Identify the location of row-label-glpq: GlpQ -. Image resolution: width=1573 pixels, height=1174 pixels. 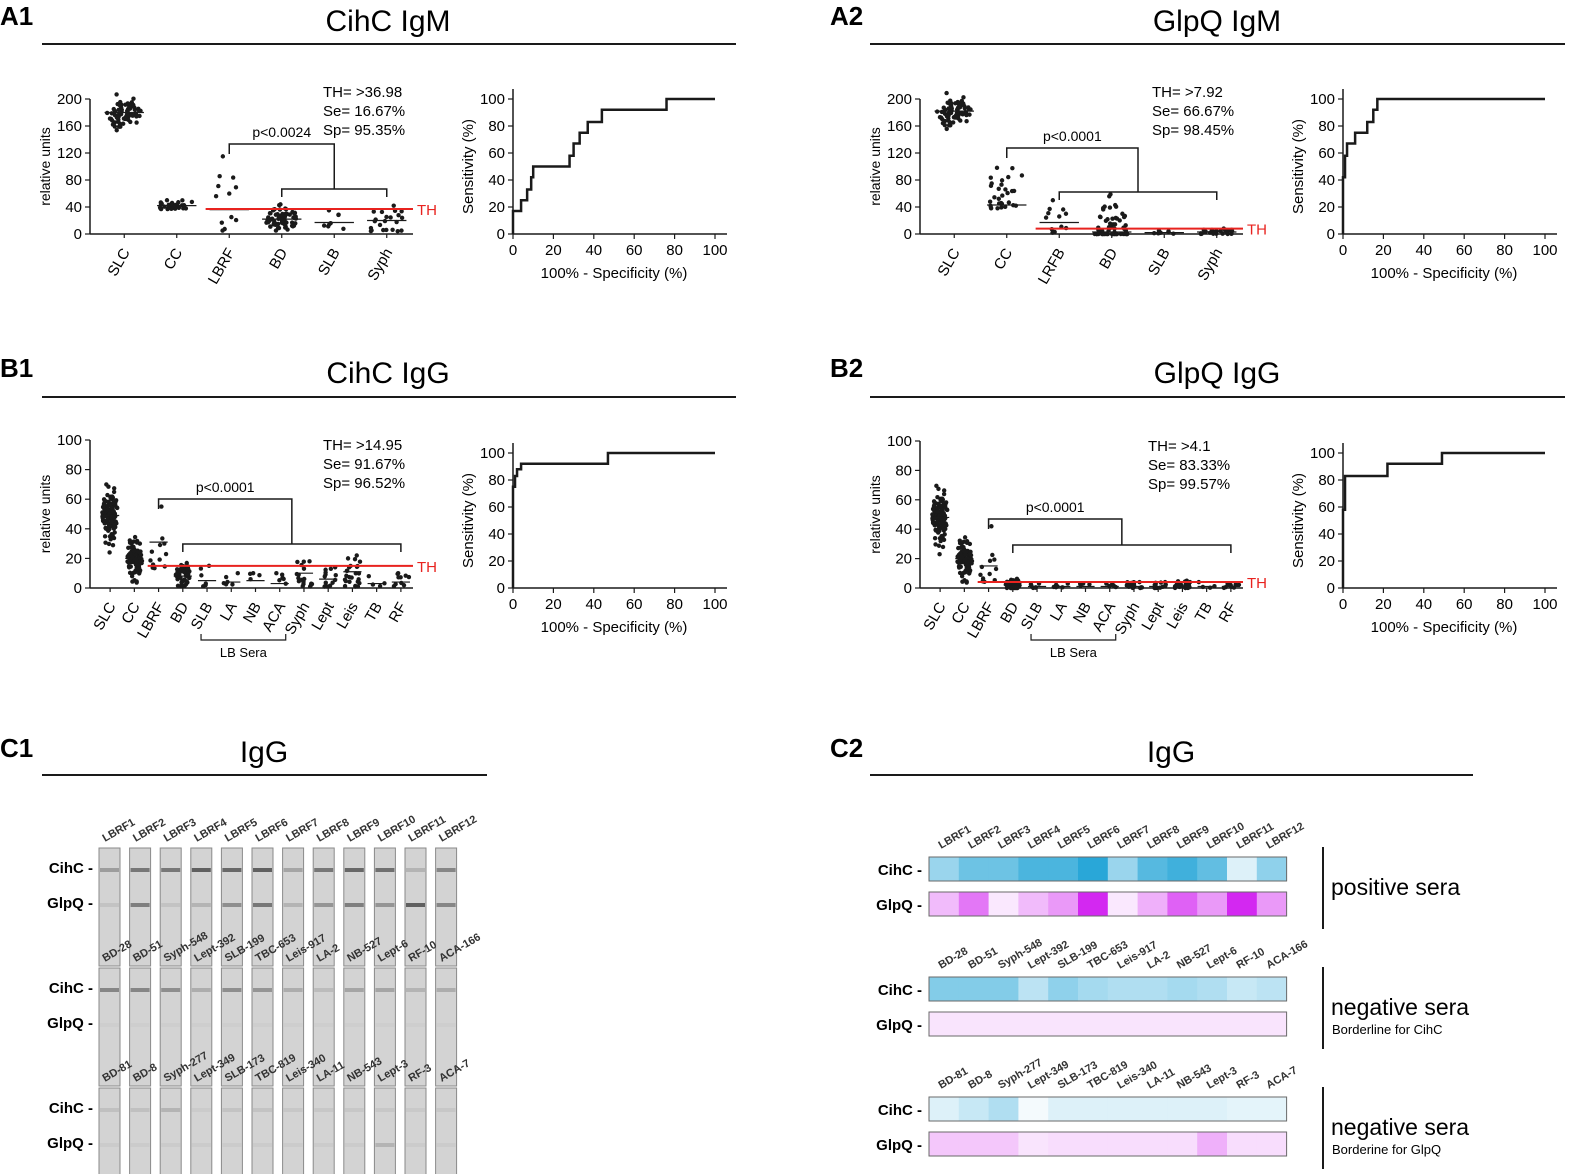
(899, 1025).